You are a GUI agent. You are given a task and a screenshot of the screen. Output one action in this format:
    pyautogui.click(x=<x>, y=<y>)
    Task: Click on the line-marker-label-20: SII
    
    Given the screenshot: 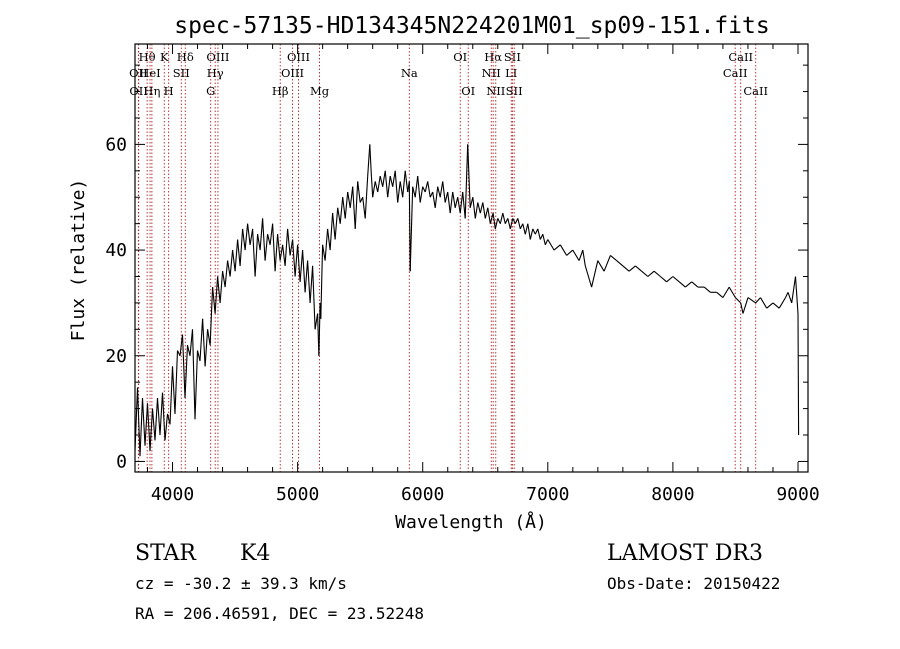 What is the action you would take?
    pyautogui.click(x=512, y=57)
    